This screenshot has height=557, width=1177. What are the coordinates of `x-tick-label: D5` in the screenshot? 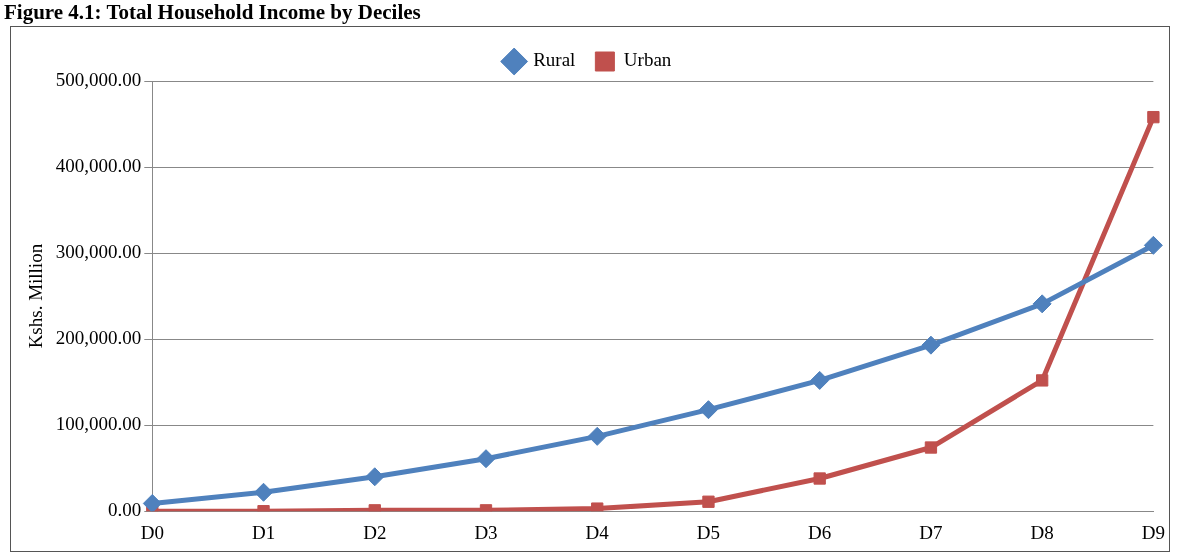 It's located at (708, 532).